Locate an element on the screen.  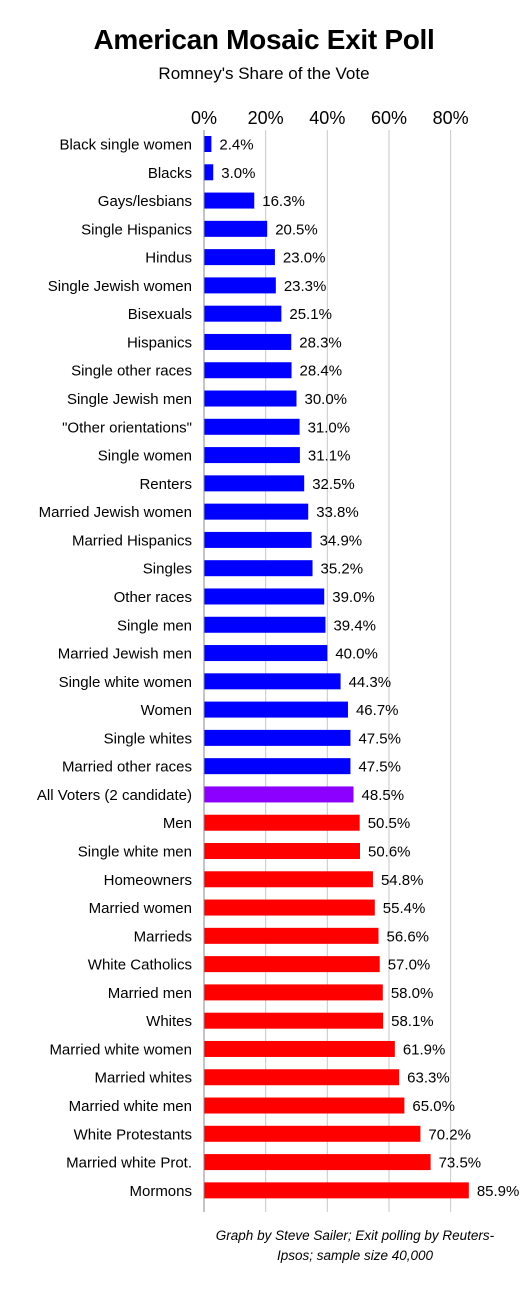
value-label: 44.3% is located at coordinates (370, 682).